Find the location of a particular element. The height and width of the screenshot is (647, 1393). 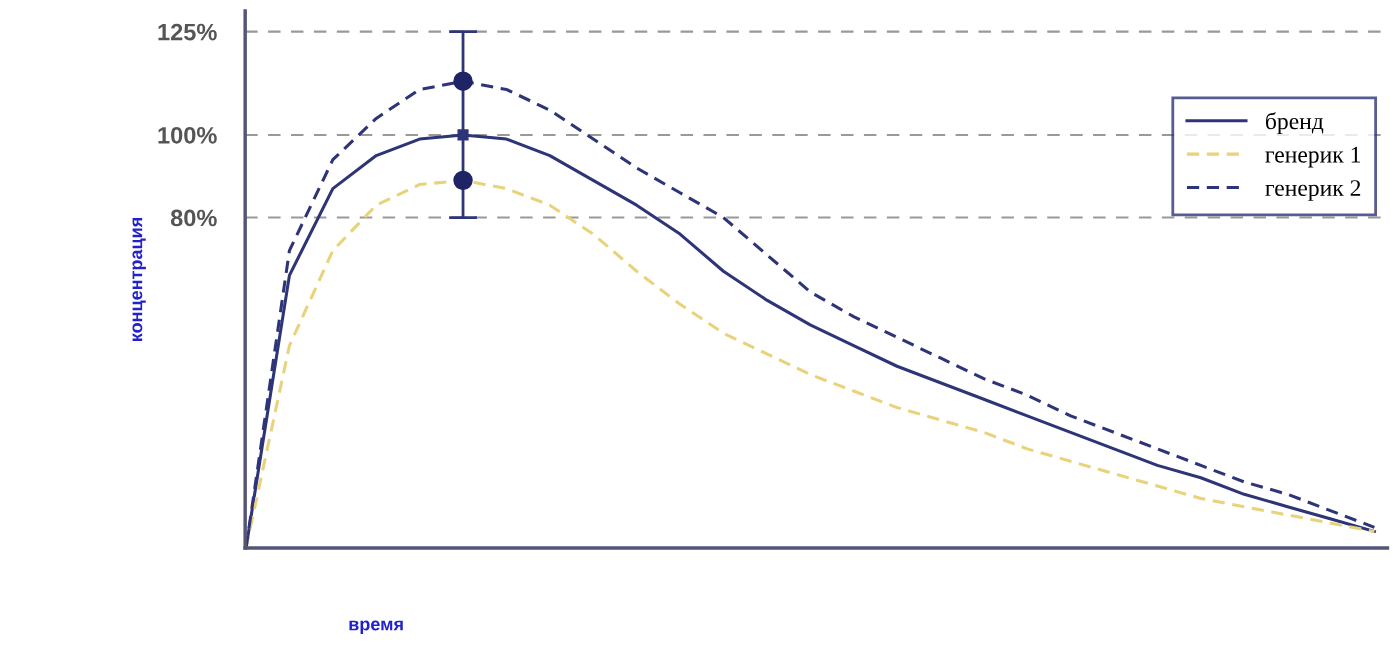

legend-label: генерик 2 is located at coordinates (1313, 190).